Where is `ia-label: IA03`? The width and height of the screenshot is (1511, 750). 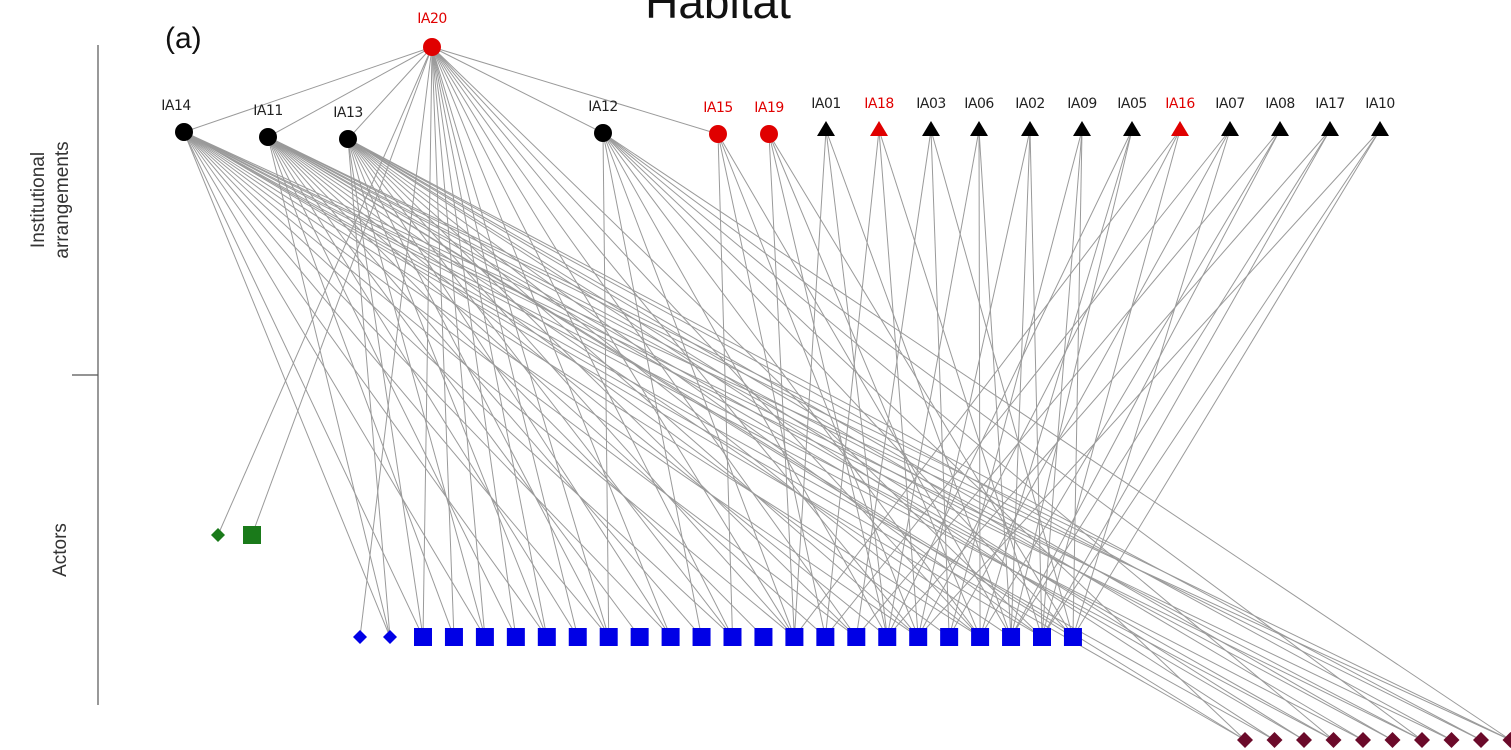 ia-label: IA03 is located at coordinates (931, 104).